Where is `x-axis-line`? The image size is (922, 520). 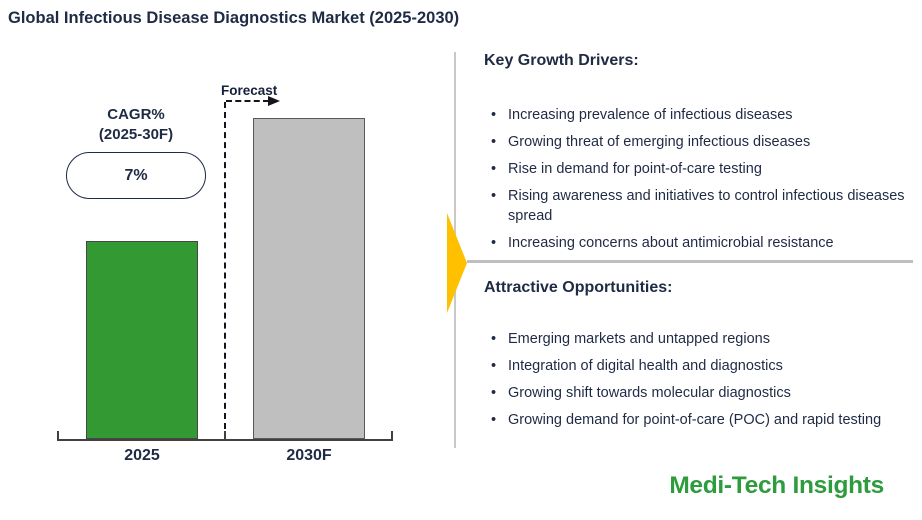
x-axis-line is located at coordinates (225, 440).